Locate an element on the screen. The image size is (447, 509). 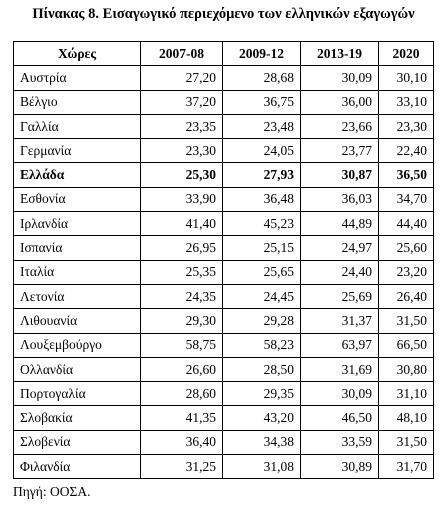
country-cell: Γερμανία is located at coordinates (77, 151).